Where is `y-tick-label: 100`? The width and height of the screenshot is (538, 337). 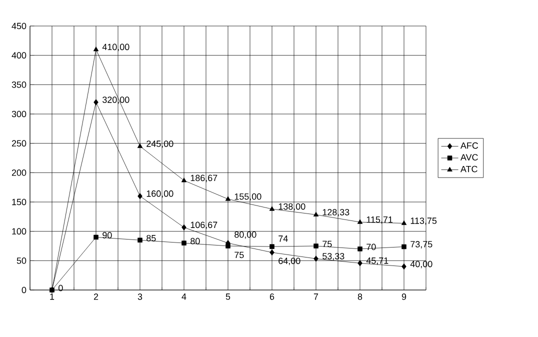
y-tick-label: 100 is located at coordinates (19, 231).